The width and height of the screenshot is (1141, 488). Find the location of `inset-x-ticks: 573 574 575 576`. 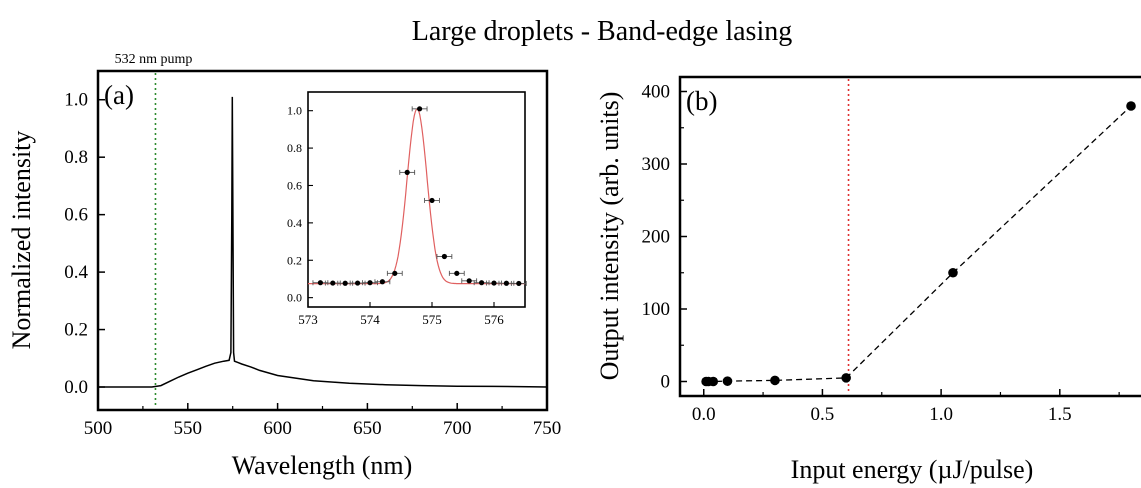

inset-x-ticks: 573 574 575 576 is located at coordinates (401, 314).